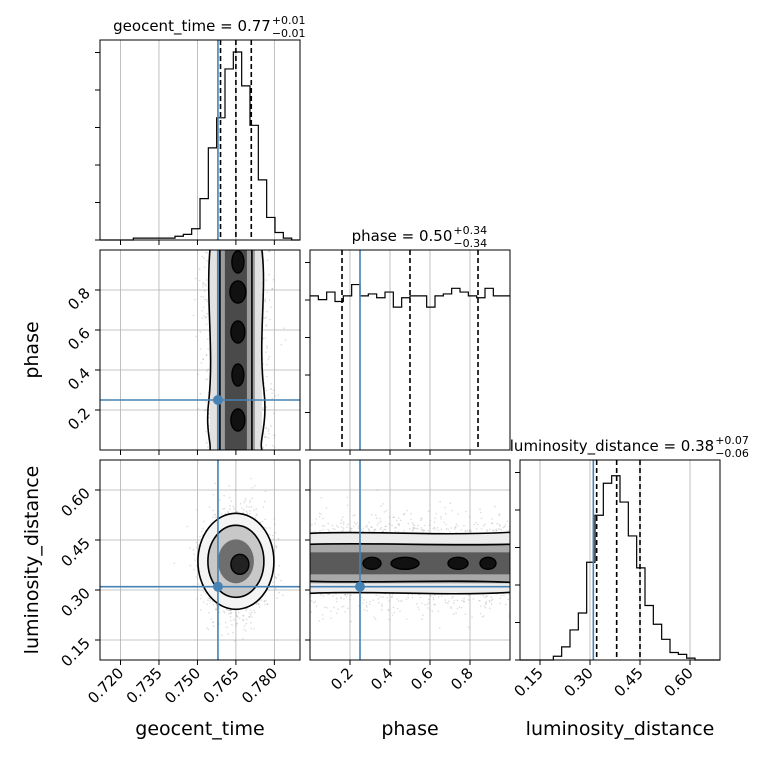 The height and width of the screenshot is (760, 760). Describe the element at coordinates (420, 237) in the screenshot. I see `panel-title-phase: phase = 0.50 +0.34−0.34` at that location.